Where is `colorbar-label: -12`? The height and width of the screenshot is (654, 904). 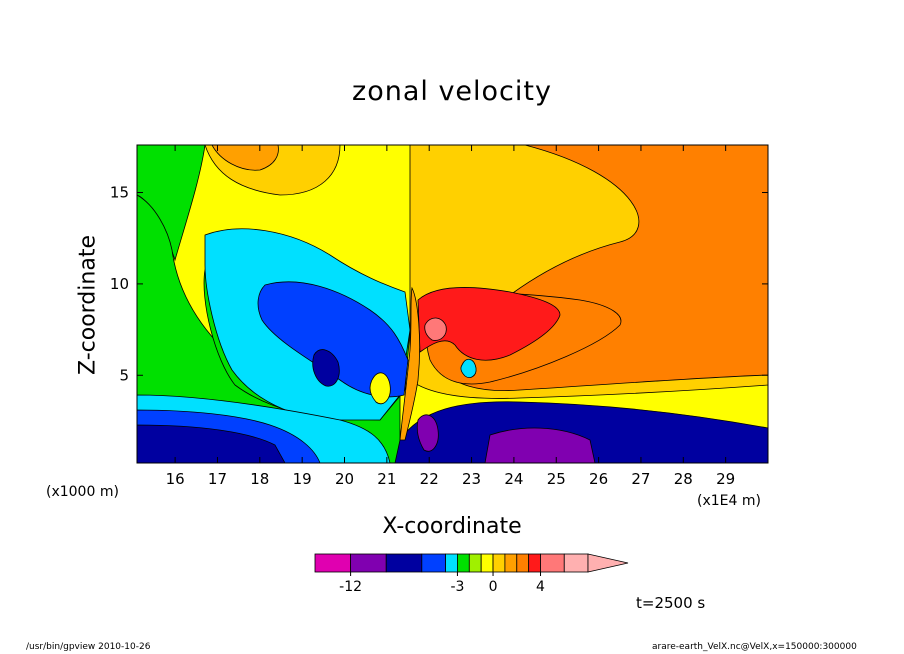
colorbar-label: -12 is located at coordinates (350, 587).